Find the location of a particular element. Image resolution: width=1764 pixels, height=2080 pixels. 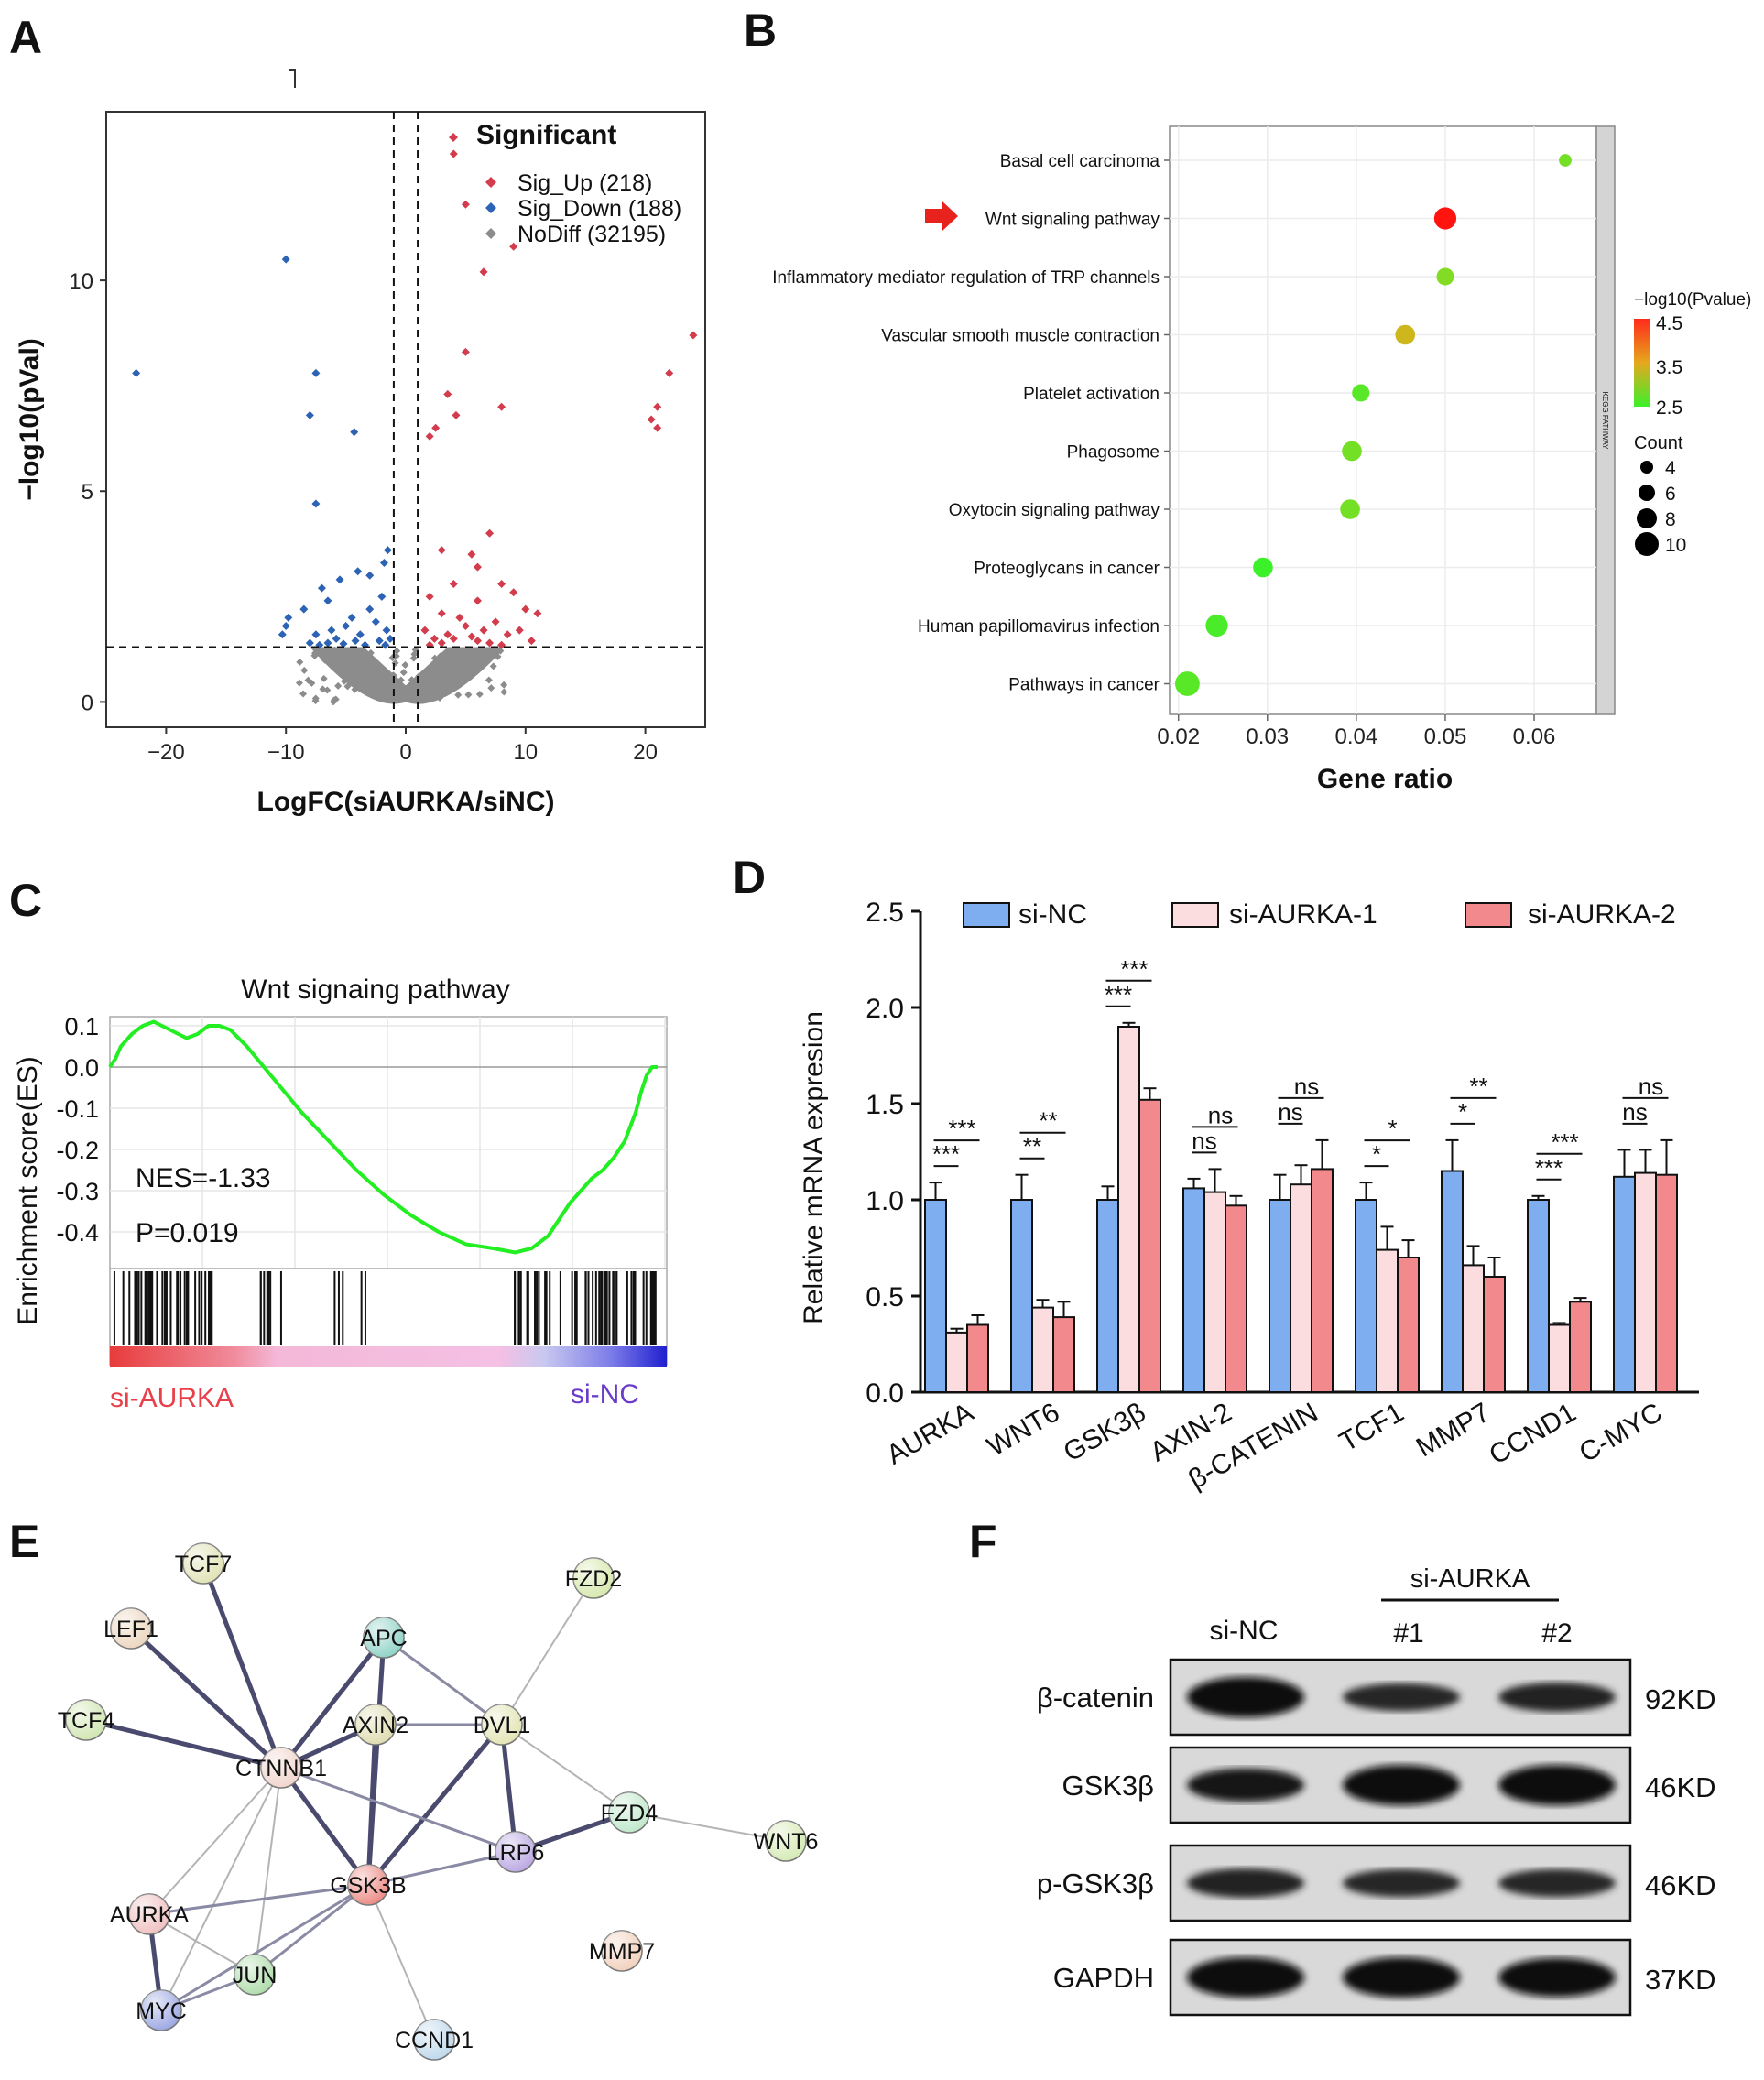

color-tick-high: 4.5 is located at coordinates (1669, 323).